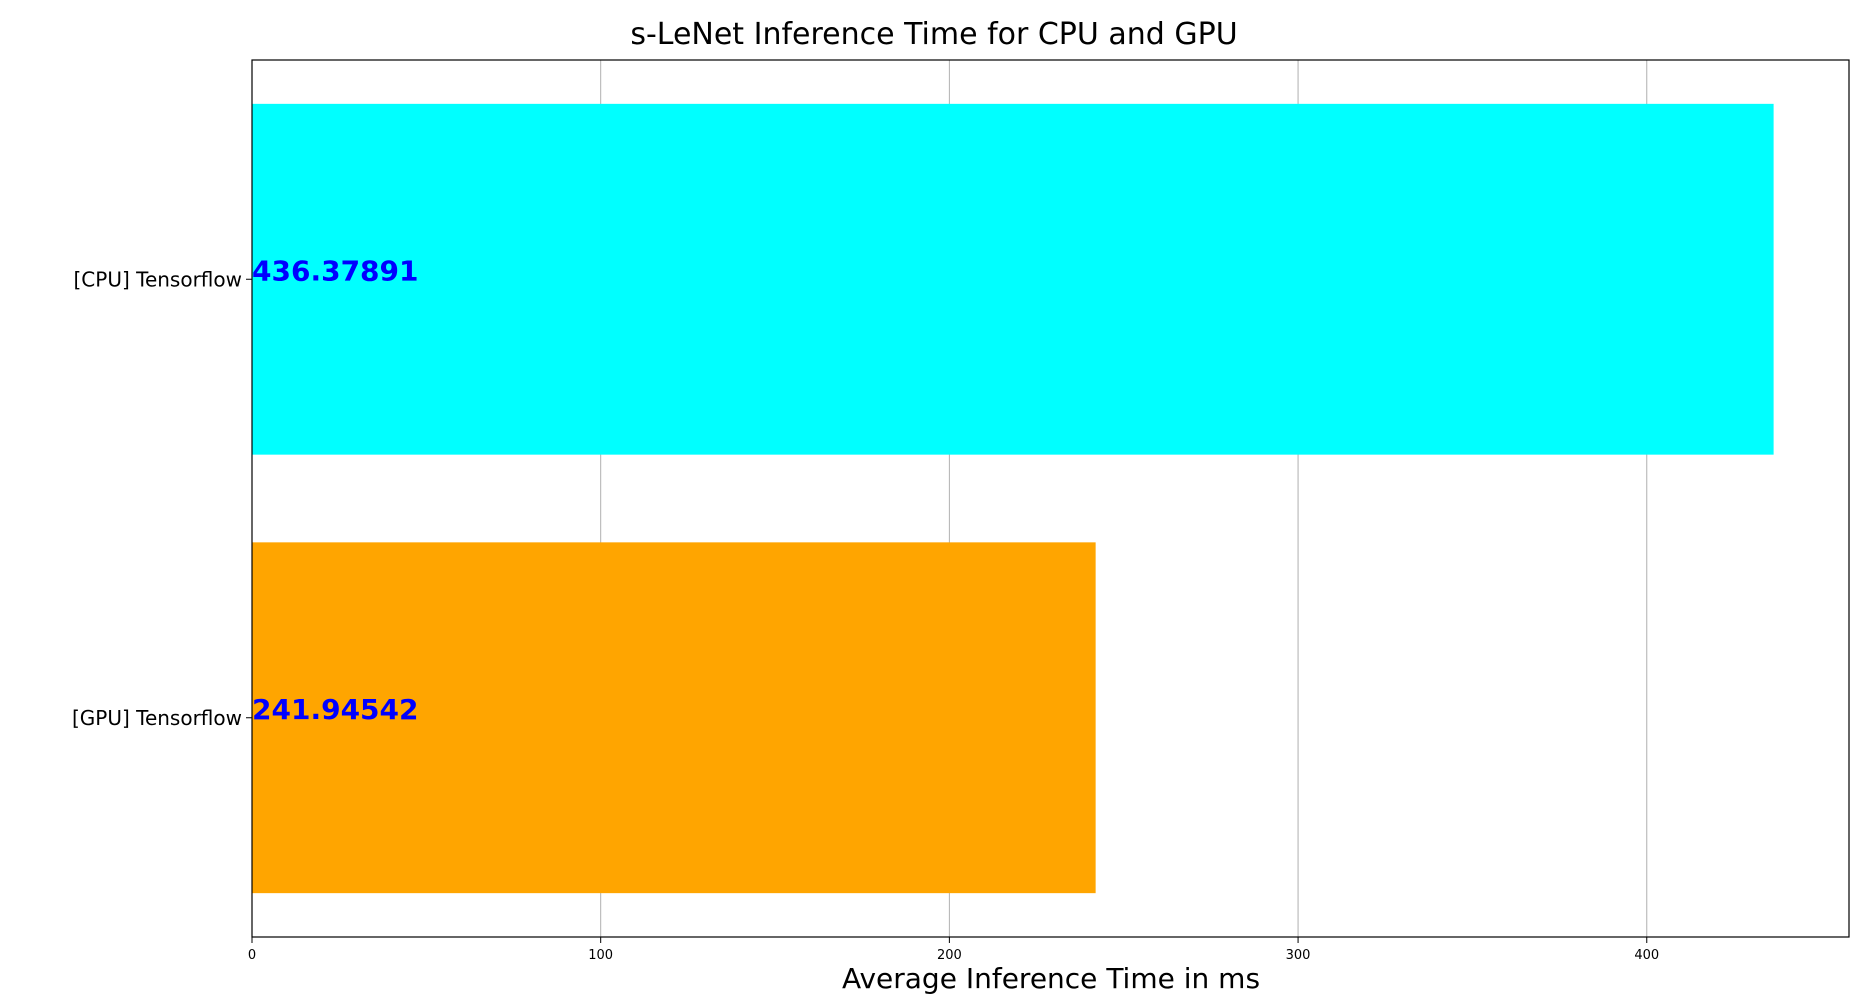  Describe the element at coordinates (1646, 955) in the screenshot. I see `x-tick-label: 400` at that location.